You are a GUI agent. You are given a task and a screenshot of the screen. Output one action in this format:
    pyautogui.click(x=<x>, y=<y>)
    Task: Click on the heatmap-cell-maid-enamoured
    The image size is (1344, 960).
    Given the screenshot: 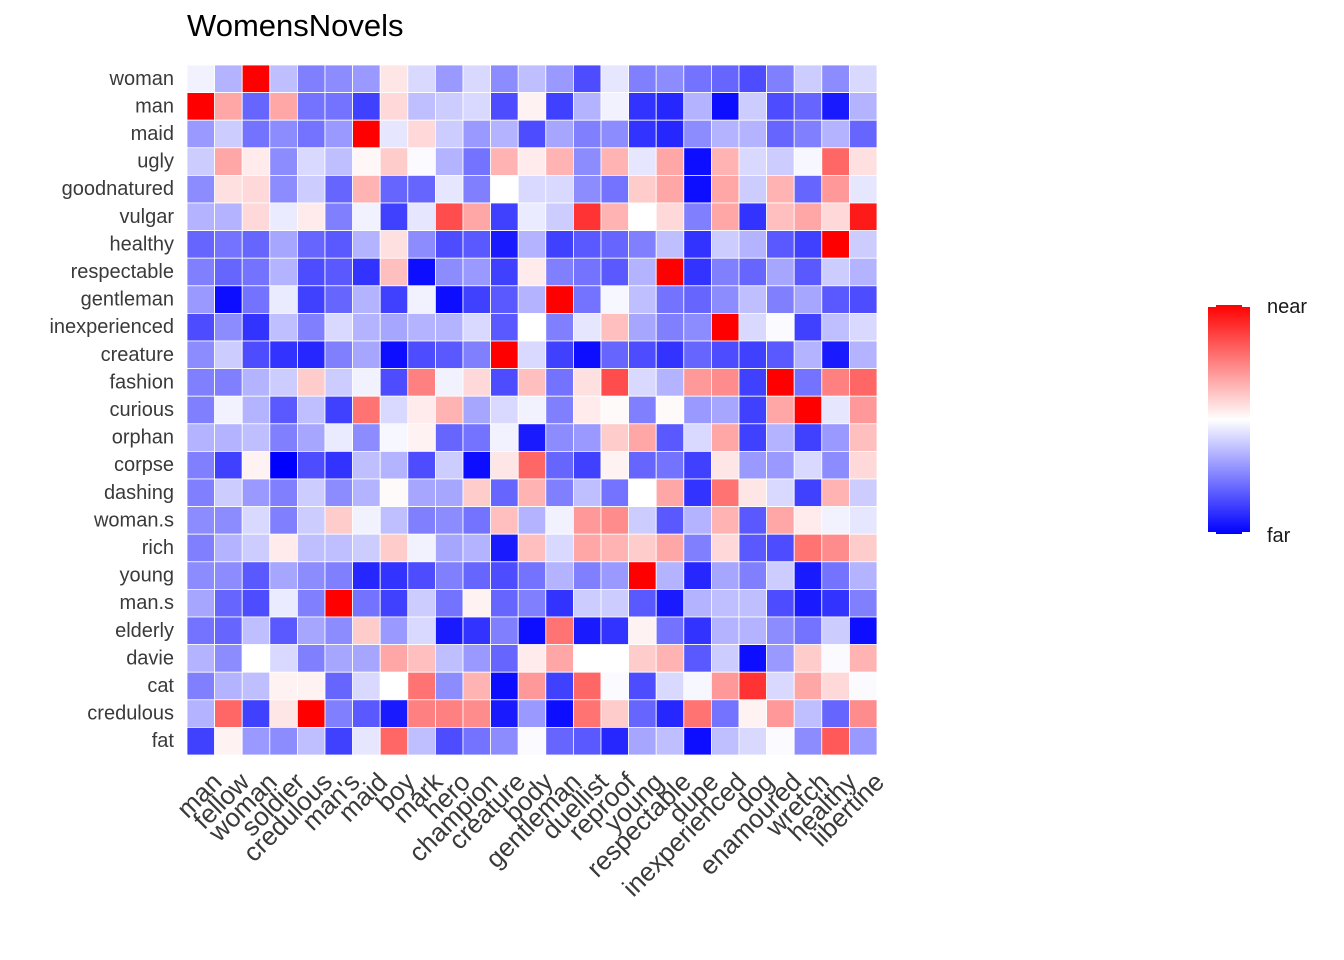 What is the action you would take?
    pyautogui.click(x=780, y=134)
    